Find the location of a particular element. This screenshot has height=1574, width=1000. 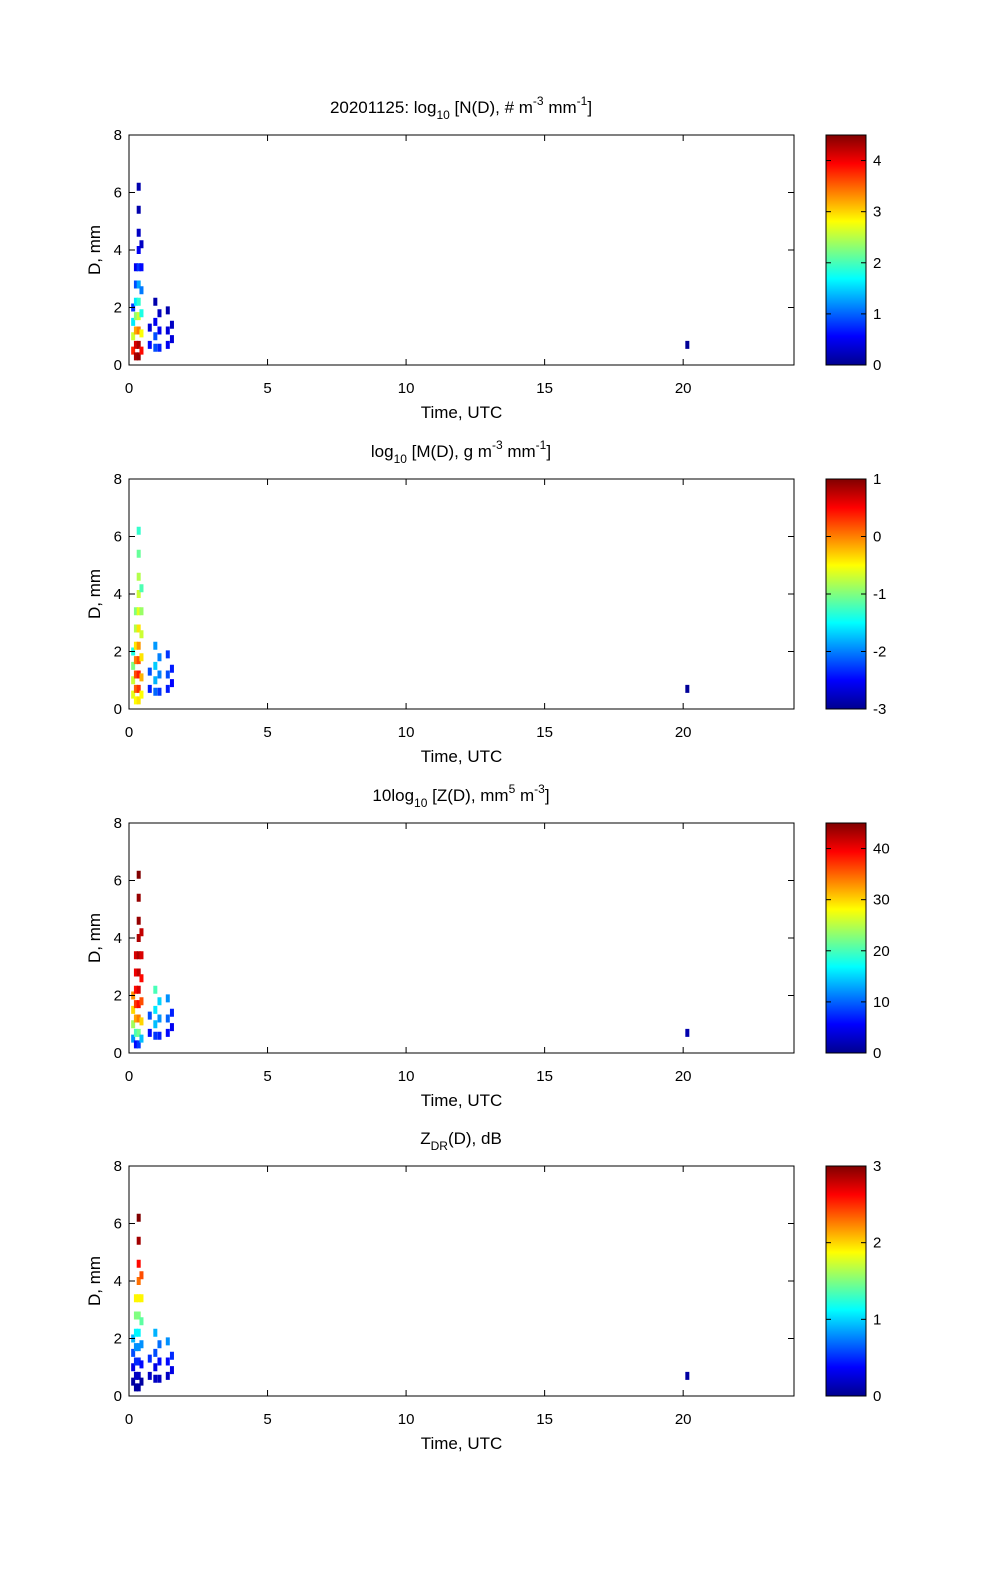

title-part-sub: DR is located at coordinates (440, 1146).